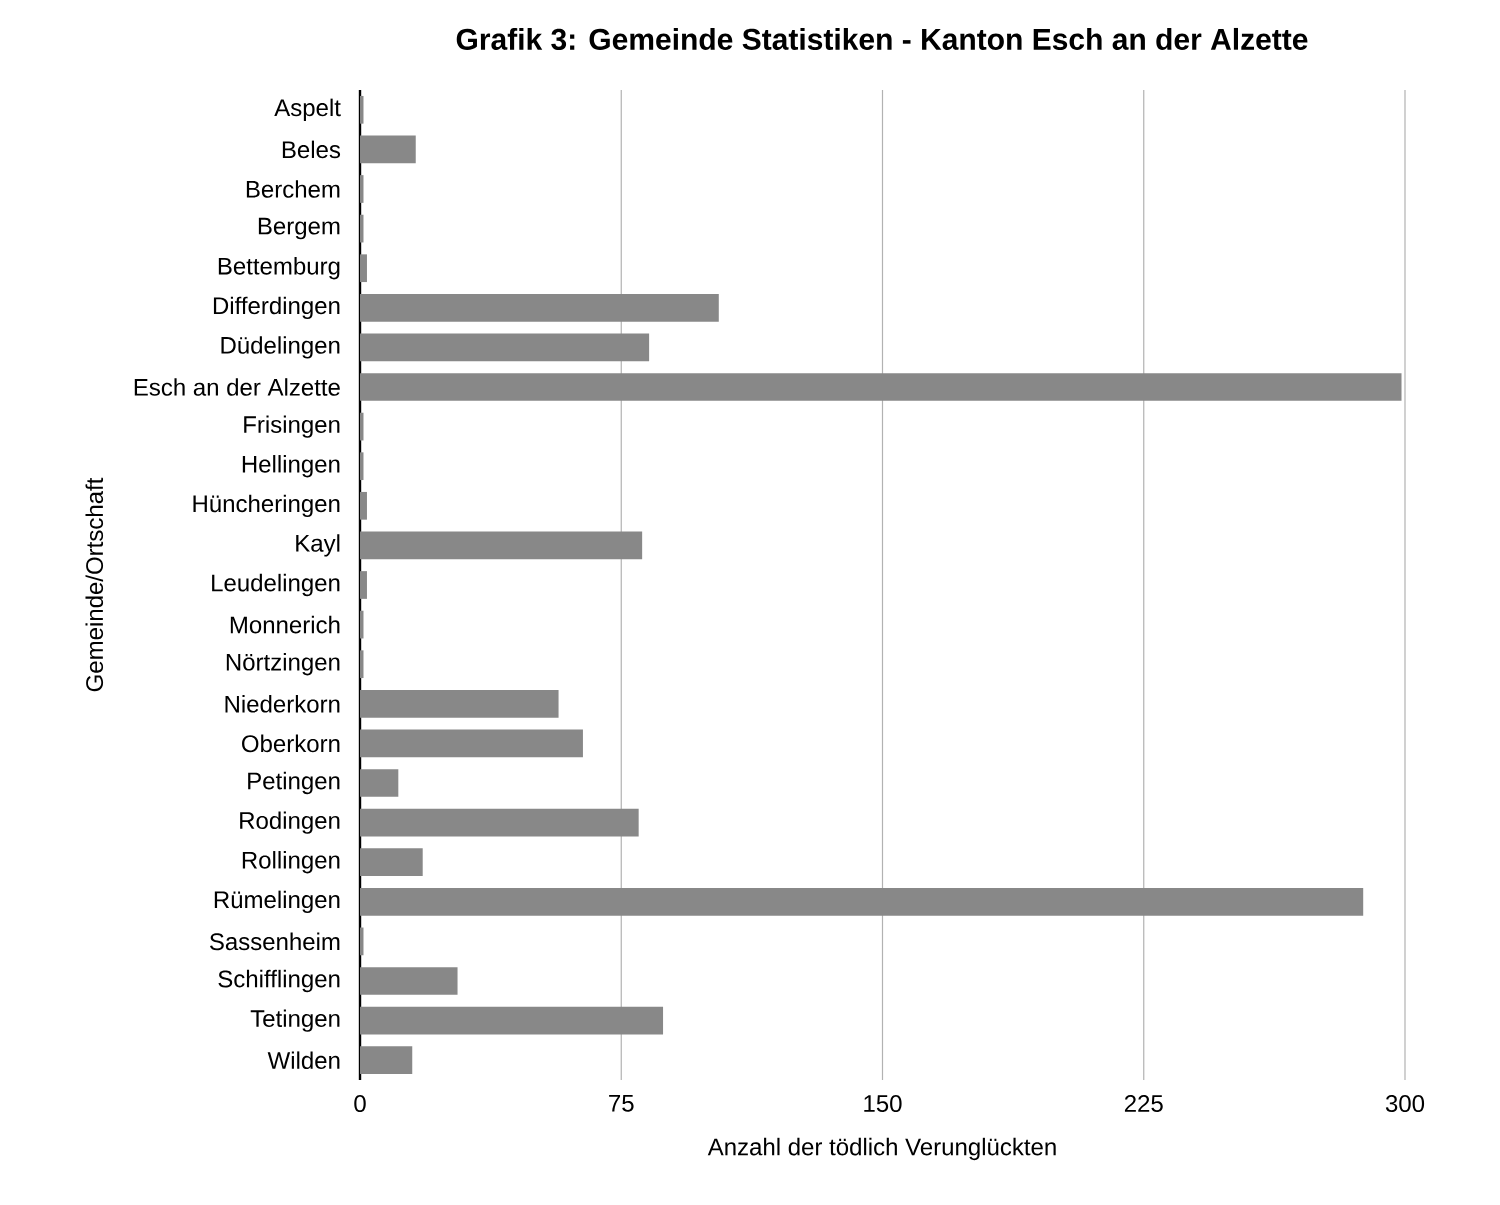  I want to click on x-tick-label: 225, so click(1143, 1104).